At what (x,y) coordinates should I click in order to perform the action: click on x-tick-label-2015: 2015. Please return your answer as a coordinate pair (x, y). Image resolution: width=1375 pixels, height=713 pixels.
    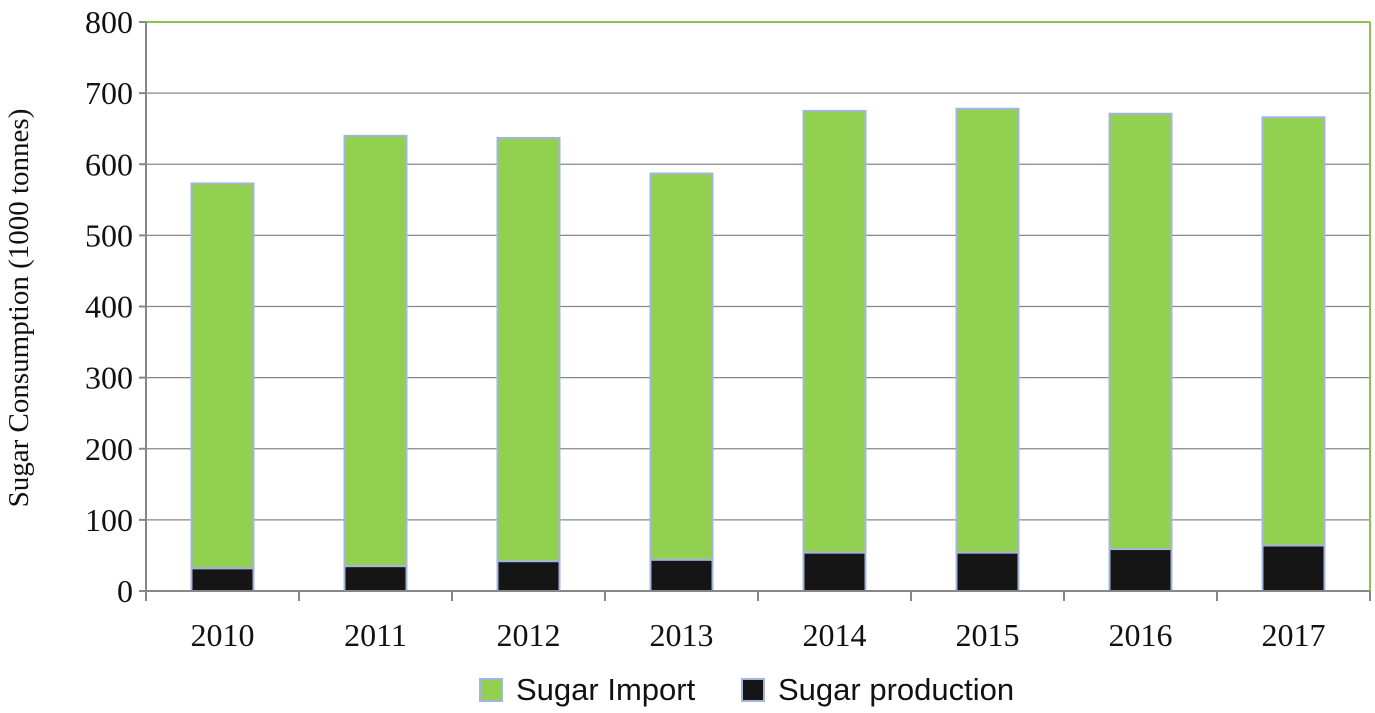
    Looking at the image, I should click on (988, 635).